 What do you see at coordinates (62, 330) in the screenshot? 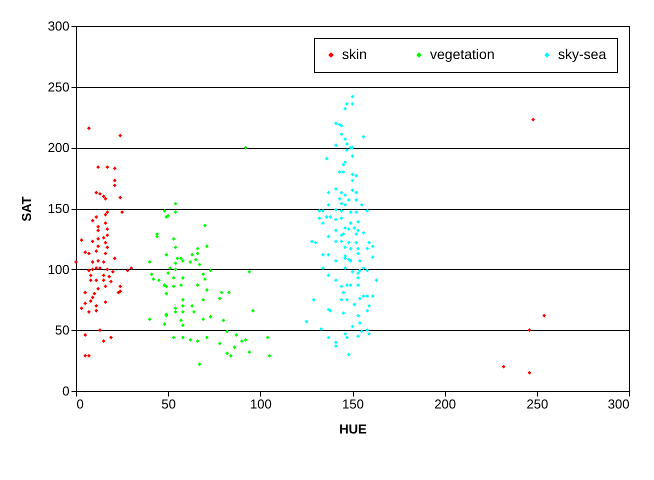
I see `y-tick-label: 50` at bounding box center [62, 330].